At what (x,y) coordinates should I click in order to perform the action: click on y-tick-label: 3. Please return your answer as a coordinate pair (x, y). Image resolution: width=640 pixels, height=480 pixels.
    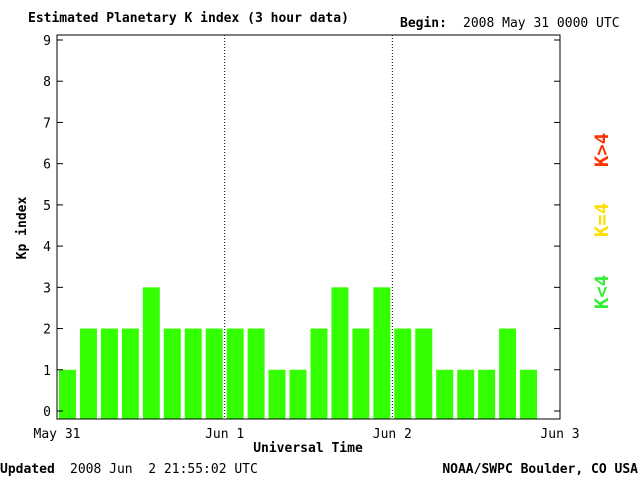
    Looking at the image, I should click on (47, 288).